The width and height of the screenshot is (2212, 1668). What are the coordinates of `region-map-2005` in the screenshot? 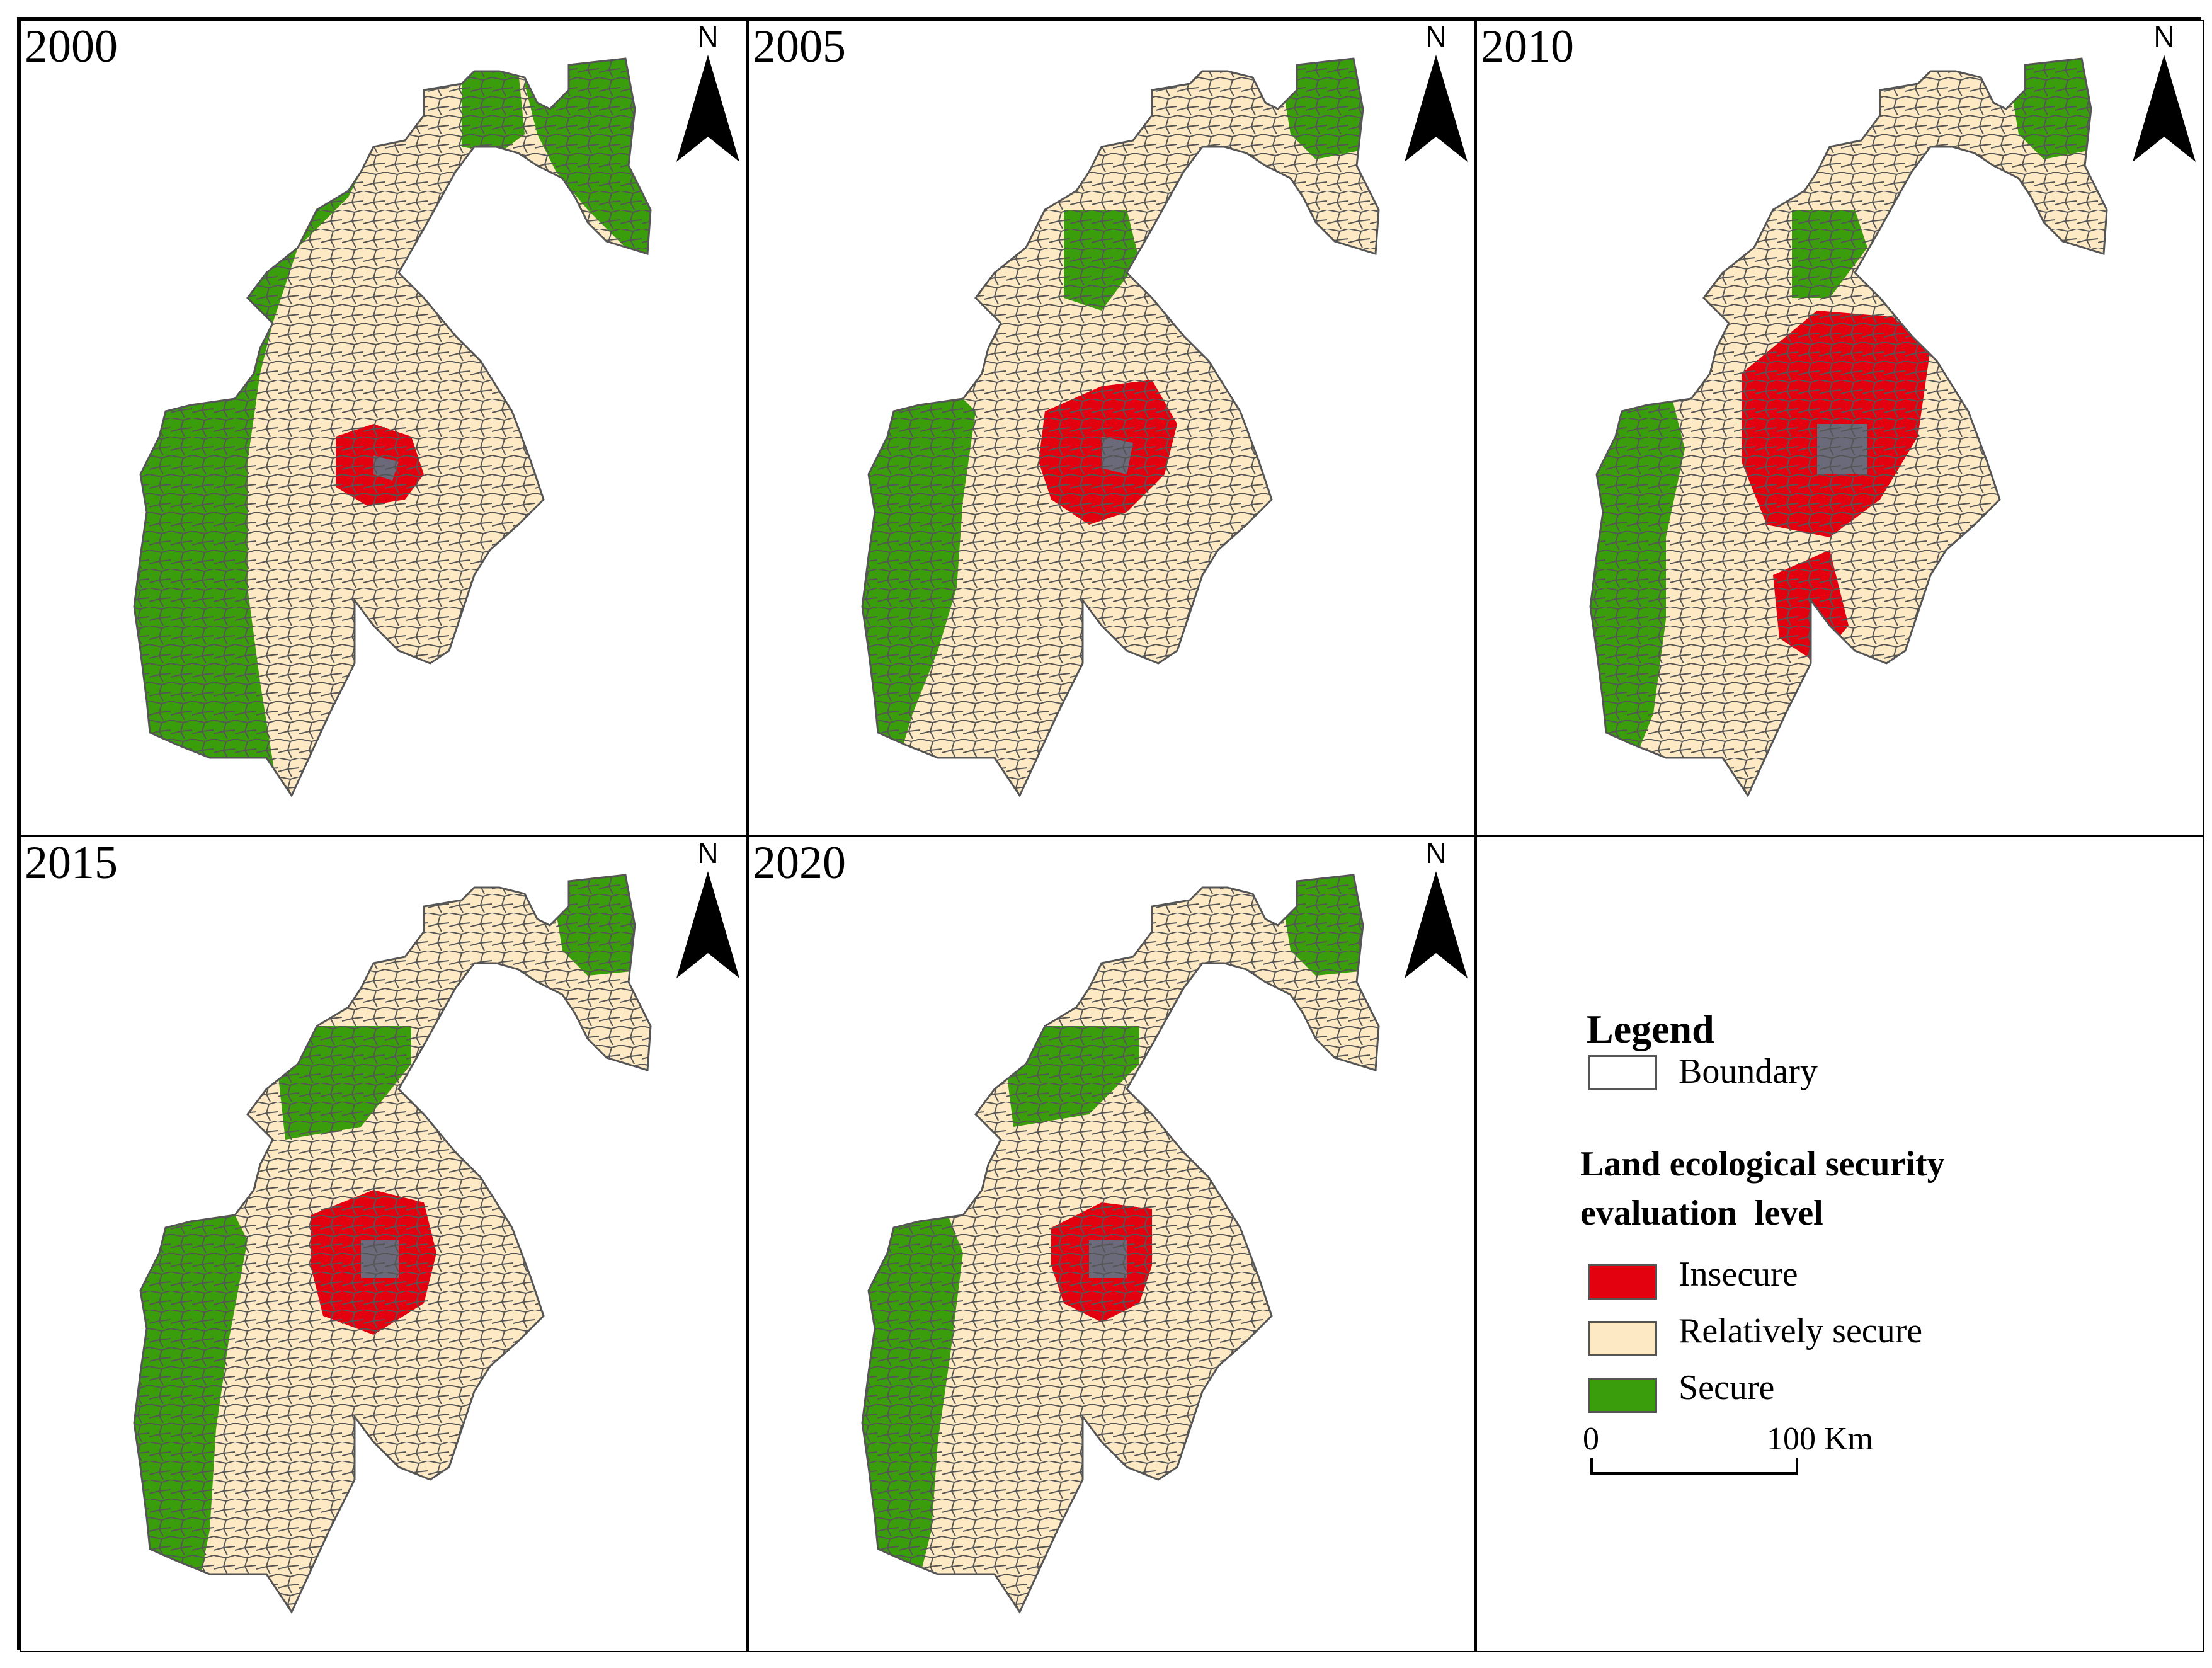 It's located at (1120, 427).